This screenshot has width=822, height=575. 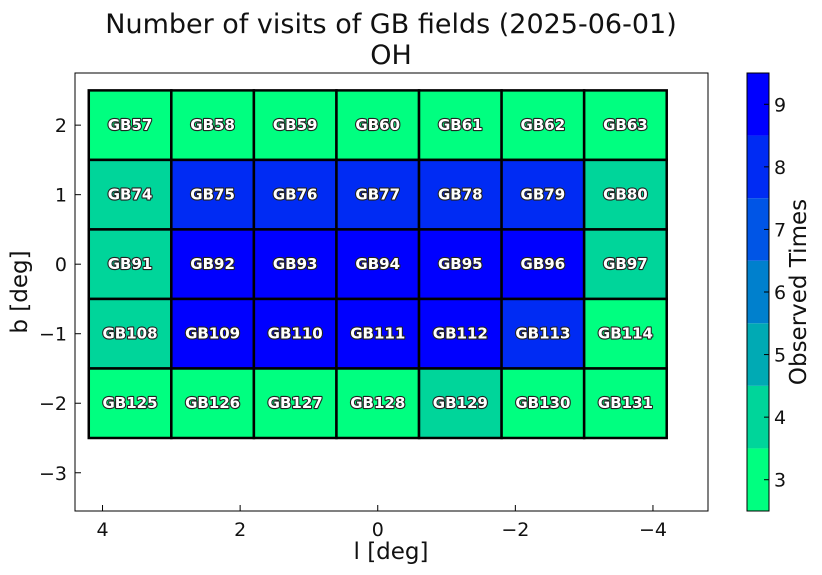 I want to click on y-tick-label: 1, so click(x=61, y=196).